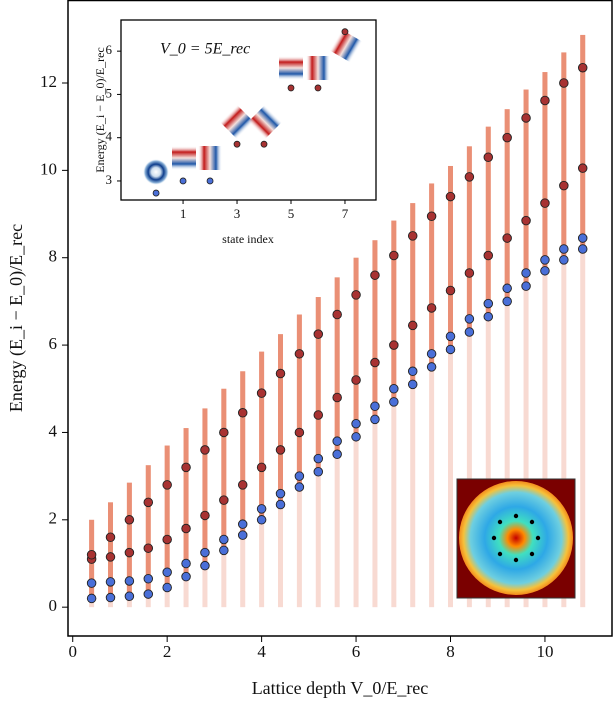 The height and width of the screenshot is (702, 616). What do you see at coordinates (167, 651) in the screenshot?
I see `x-tick-label: 2` at bounding box center [167, 651].